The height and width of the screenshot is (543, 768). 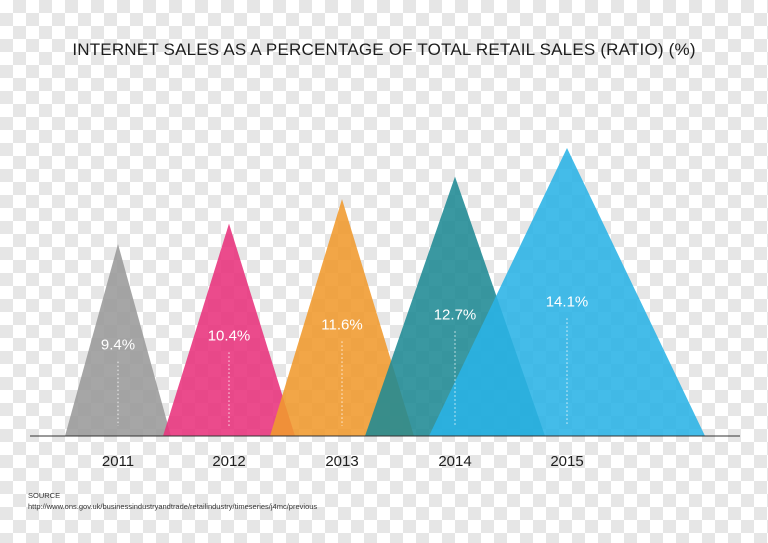 What do you see at coordinates (229, 335) in the screenshot?
I see `data-label-2012: 10.4%` at bounding box center [229, 335].